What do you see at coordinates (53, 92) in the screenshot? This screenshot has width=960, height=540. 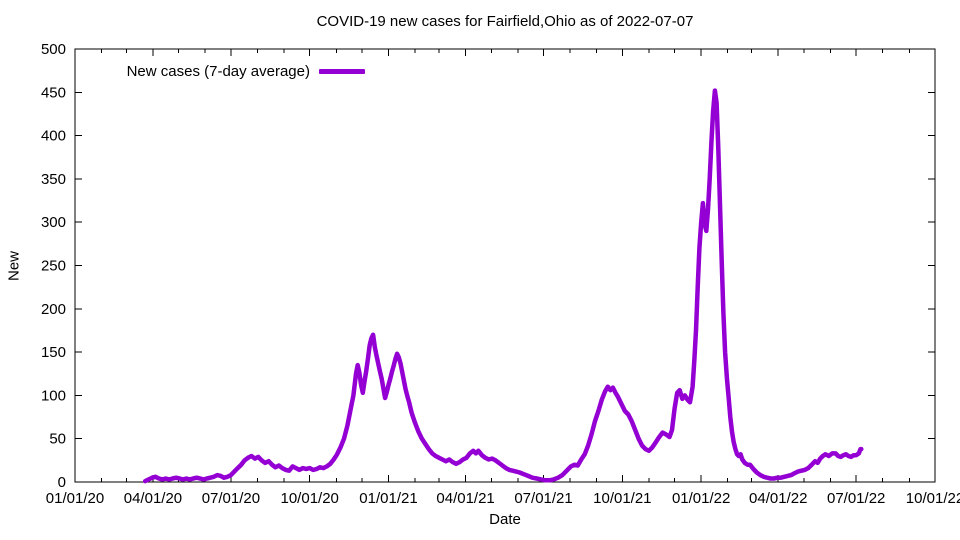 I see `y-tick-label: 450` at bounding box center [53, 92].